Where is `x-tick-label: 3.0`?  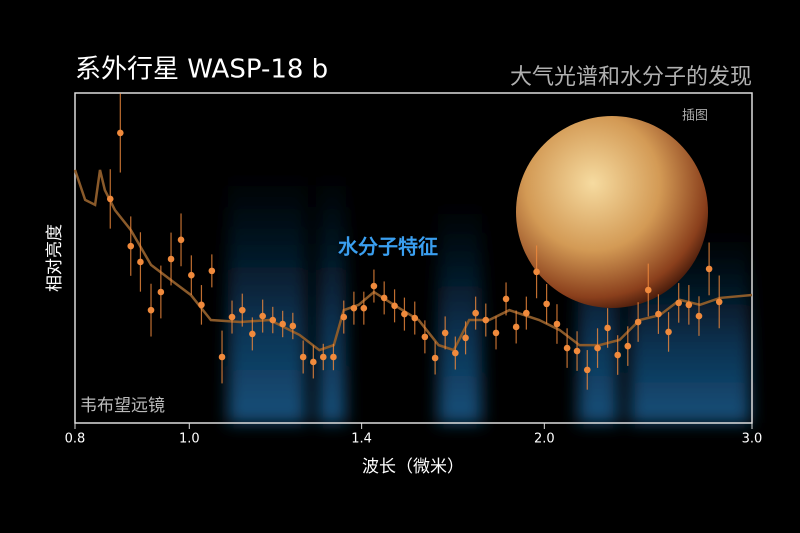 x-tick-label: 3.0 is located at coordinates (752, 439).